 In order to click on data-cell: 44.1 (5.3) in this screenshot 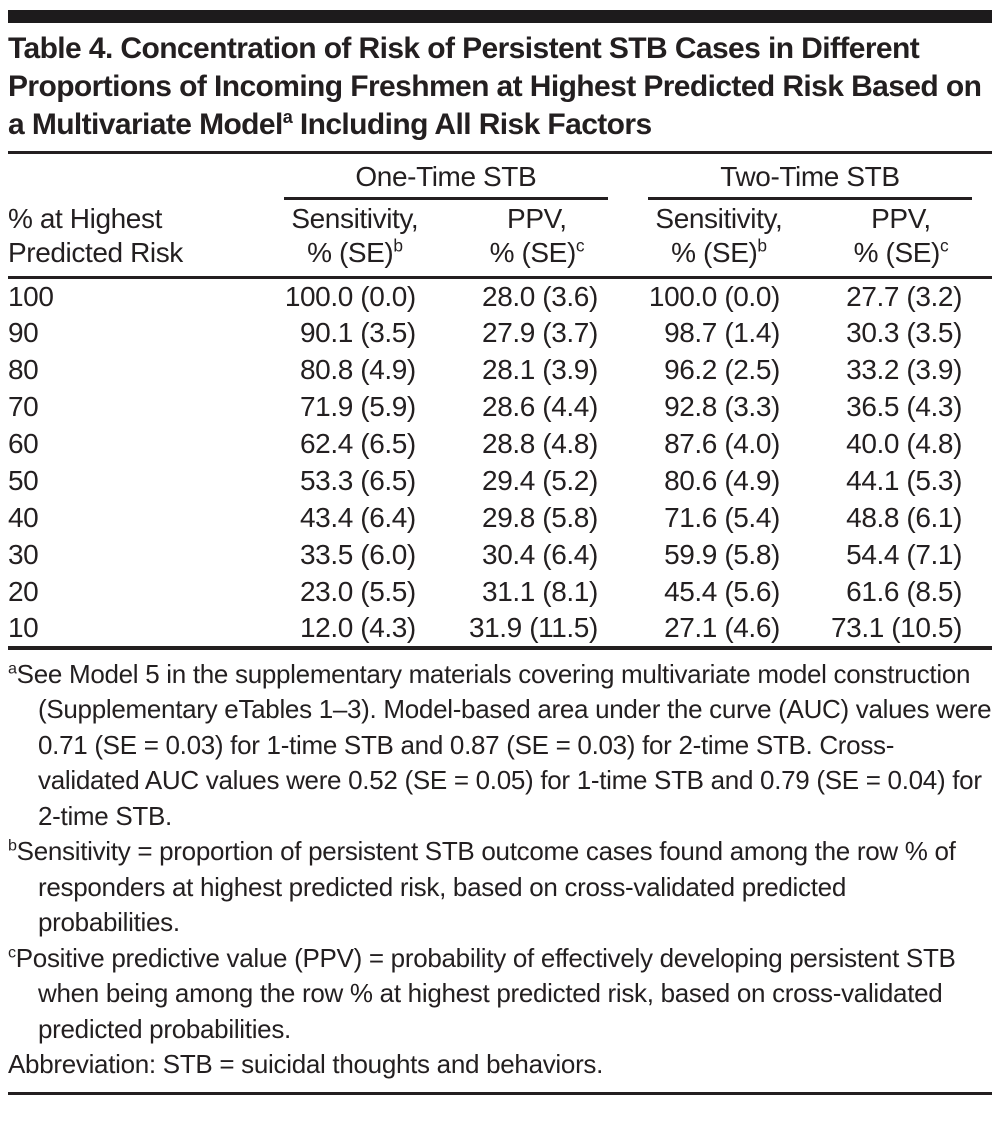, I will do `click(904, 480)`.